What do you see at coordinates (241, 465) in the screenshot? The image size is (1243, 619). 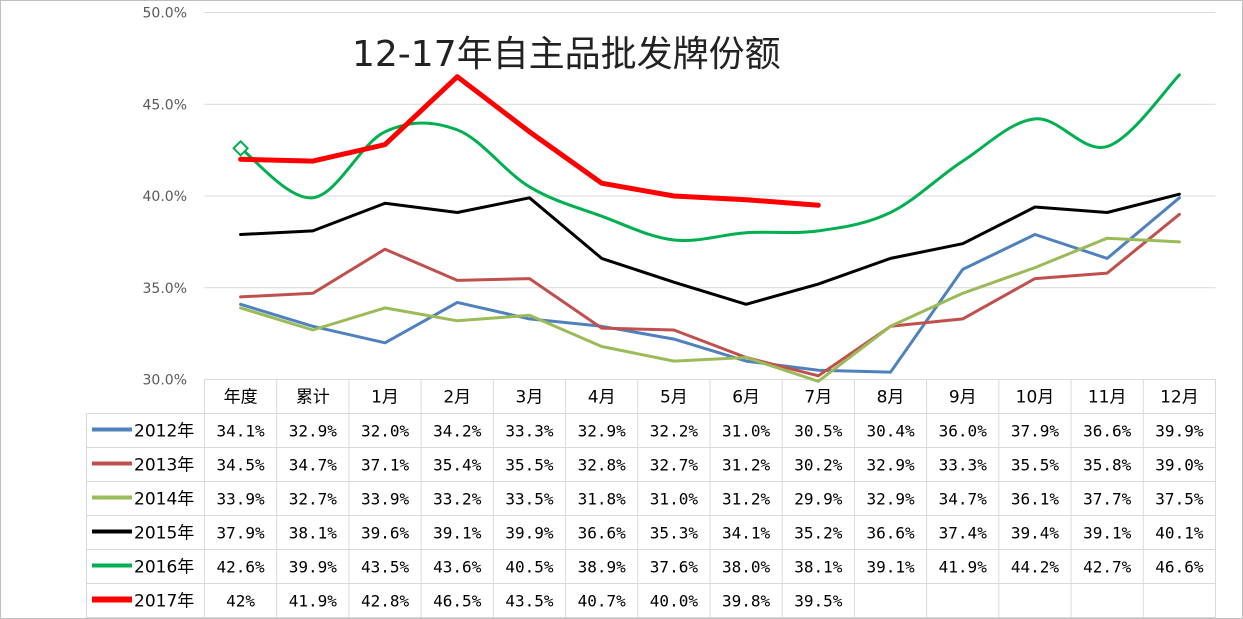 I see `data-label: 34.5%` at bounding box center [241, 465].